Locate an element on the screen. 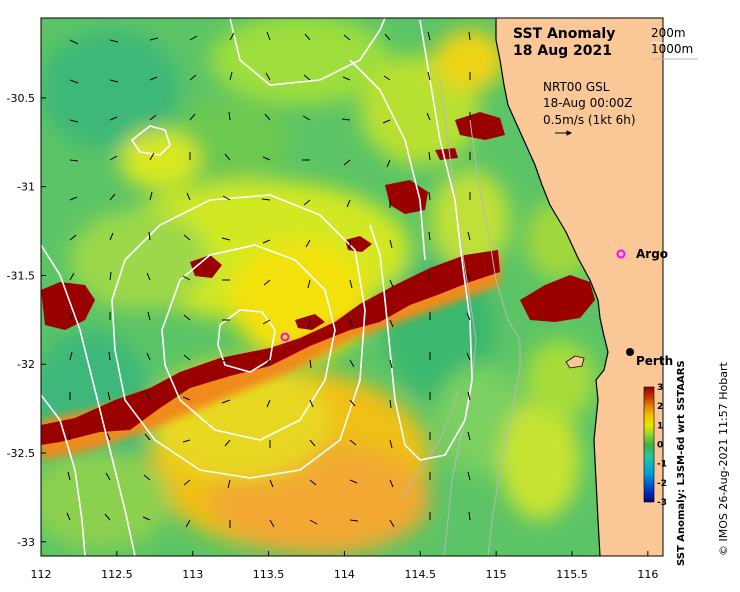 The height and width of the screenshot is (592, 740). imos-credit: © IMOS 26-Aug-2021 11:57 Hobart is located at coordinates (723, 459).